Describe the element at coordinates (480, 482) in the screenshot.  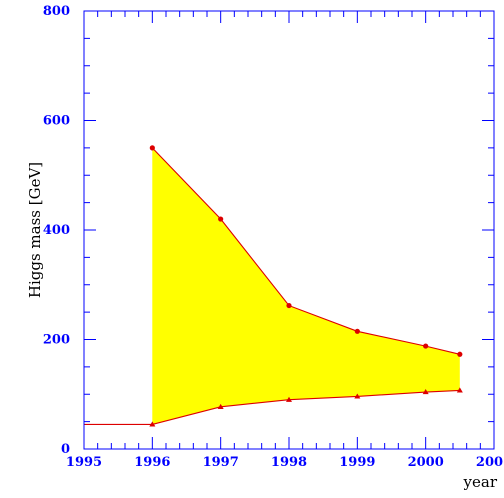
I see `x-axis-title: year` at that location.